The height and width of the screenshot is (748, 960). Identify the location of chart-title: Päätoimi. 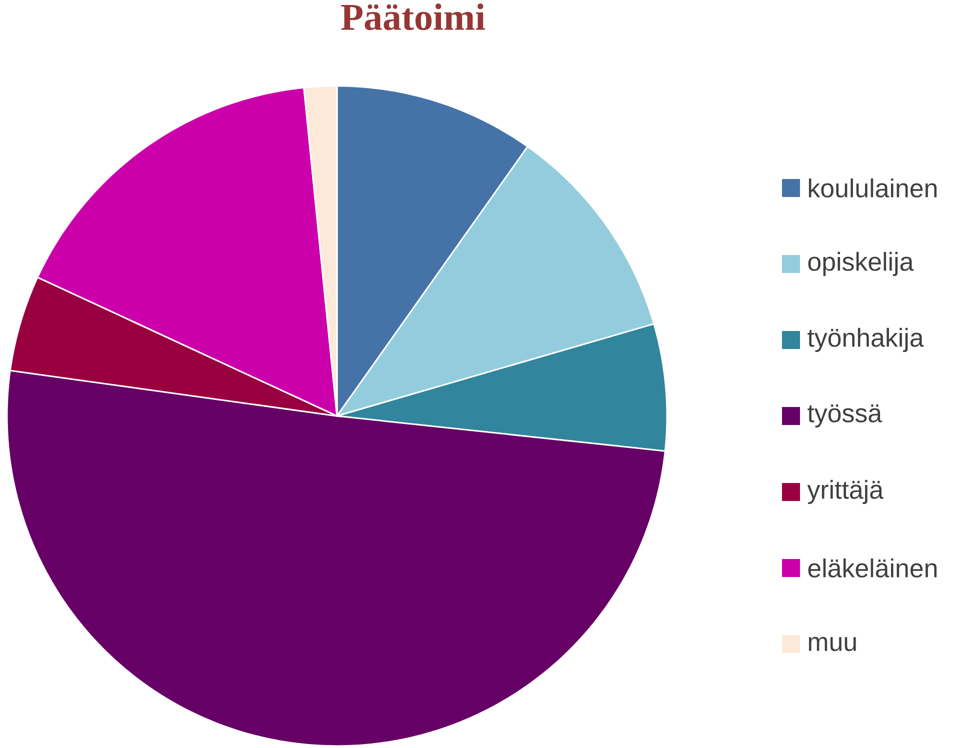
(413, 17).